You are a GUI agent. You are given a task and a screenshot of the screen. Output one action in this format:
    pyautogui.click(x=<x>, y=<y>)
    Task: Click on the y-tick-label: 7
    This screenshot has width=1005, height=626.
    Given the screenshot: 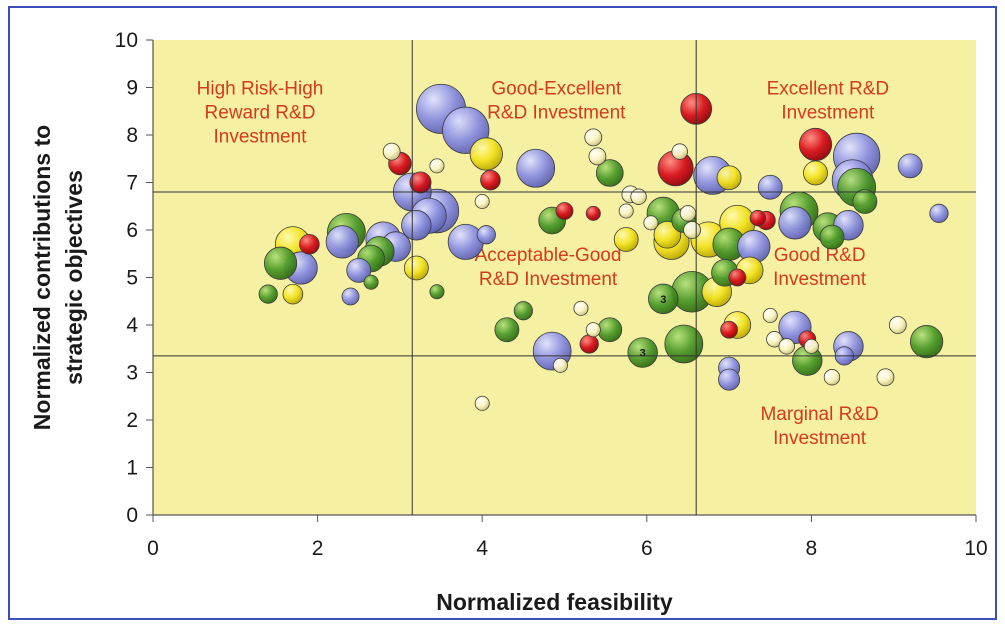 What is the action you would take?
    pyautogui.click(x=132, y=183)
    